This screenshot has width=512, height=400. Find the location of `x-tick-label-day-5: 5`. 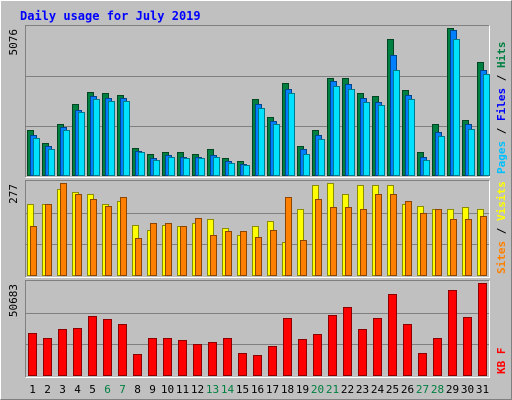

x-tick-label-day-5: 5 is located at coordinates (92, 389).